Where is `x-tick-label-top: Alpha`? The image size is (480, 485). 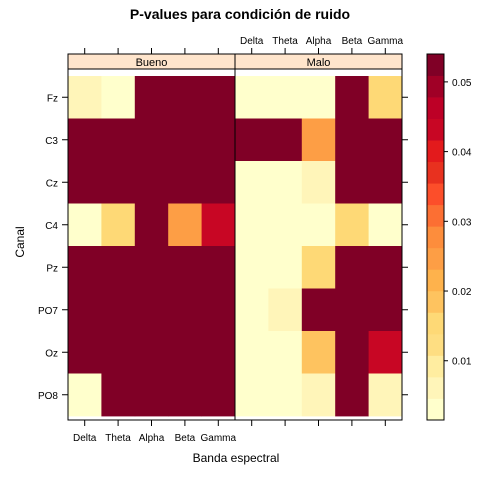
x-tick-label-top: Alpha is located at coordinates (319, 41).